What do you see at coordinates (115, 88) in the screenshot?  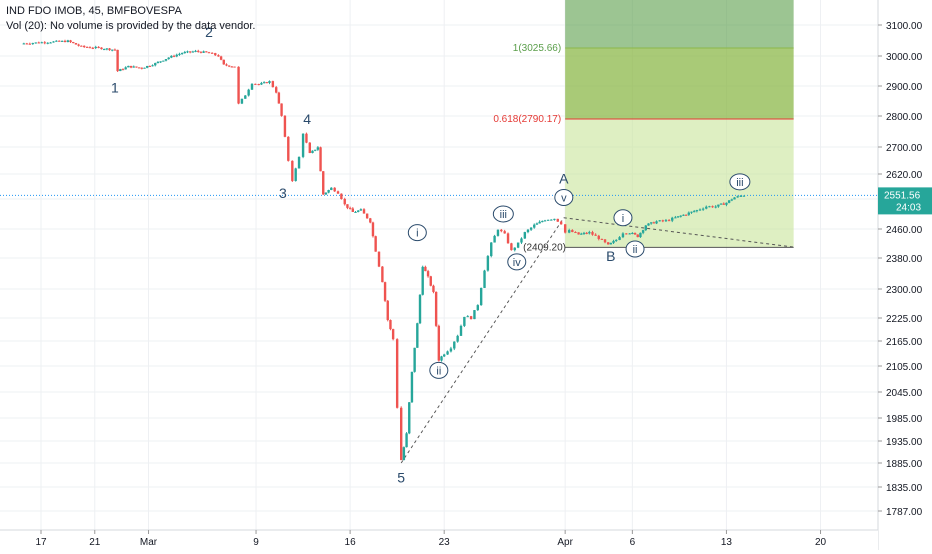 I see `wave-label-1: 1` at bounding box center [115, 88].